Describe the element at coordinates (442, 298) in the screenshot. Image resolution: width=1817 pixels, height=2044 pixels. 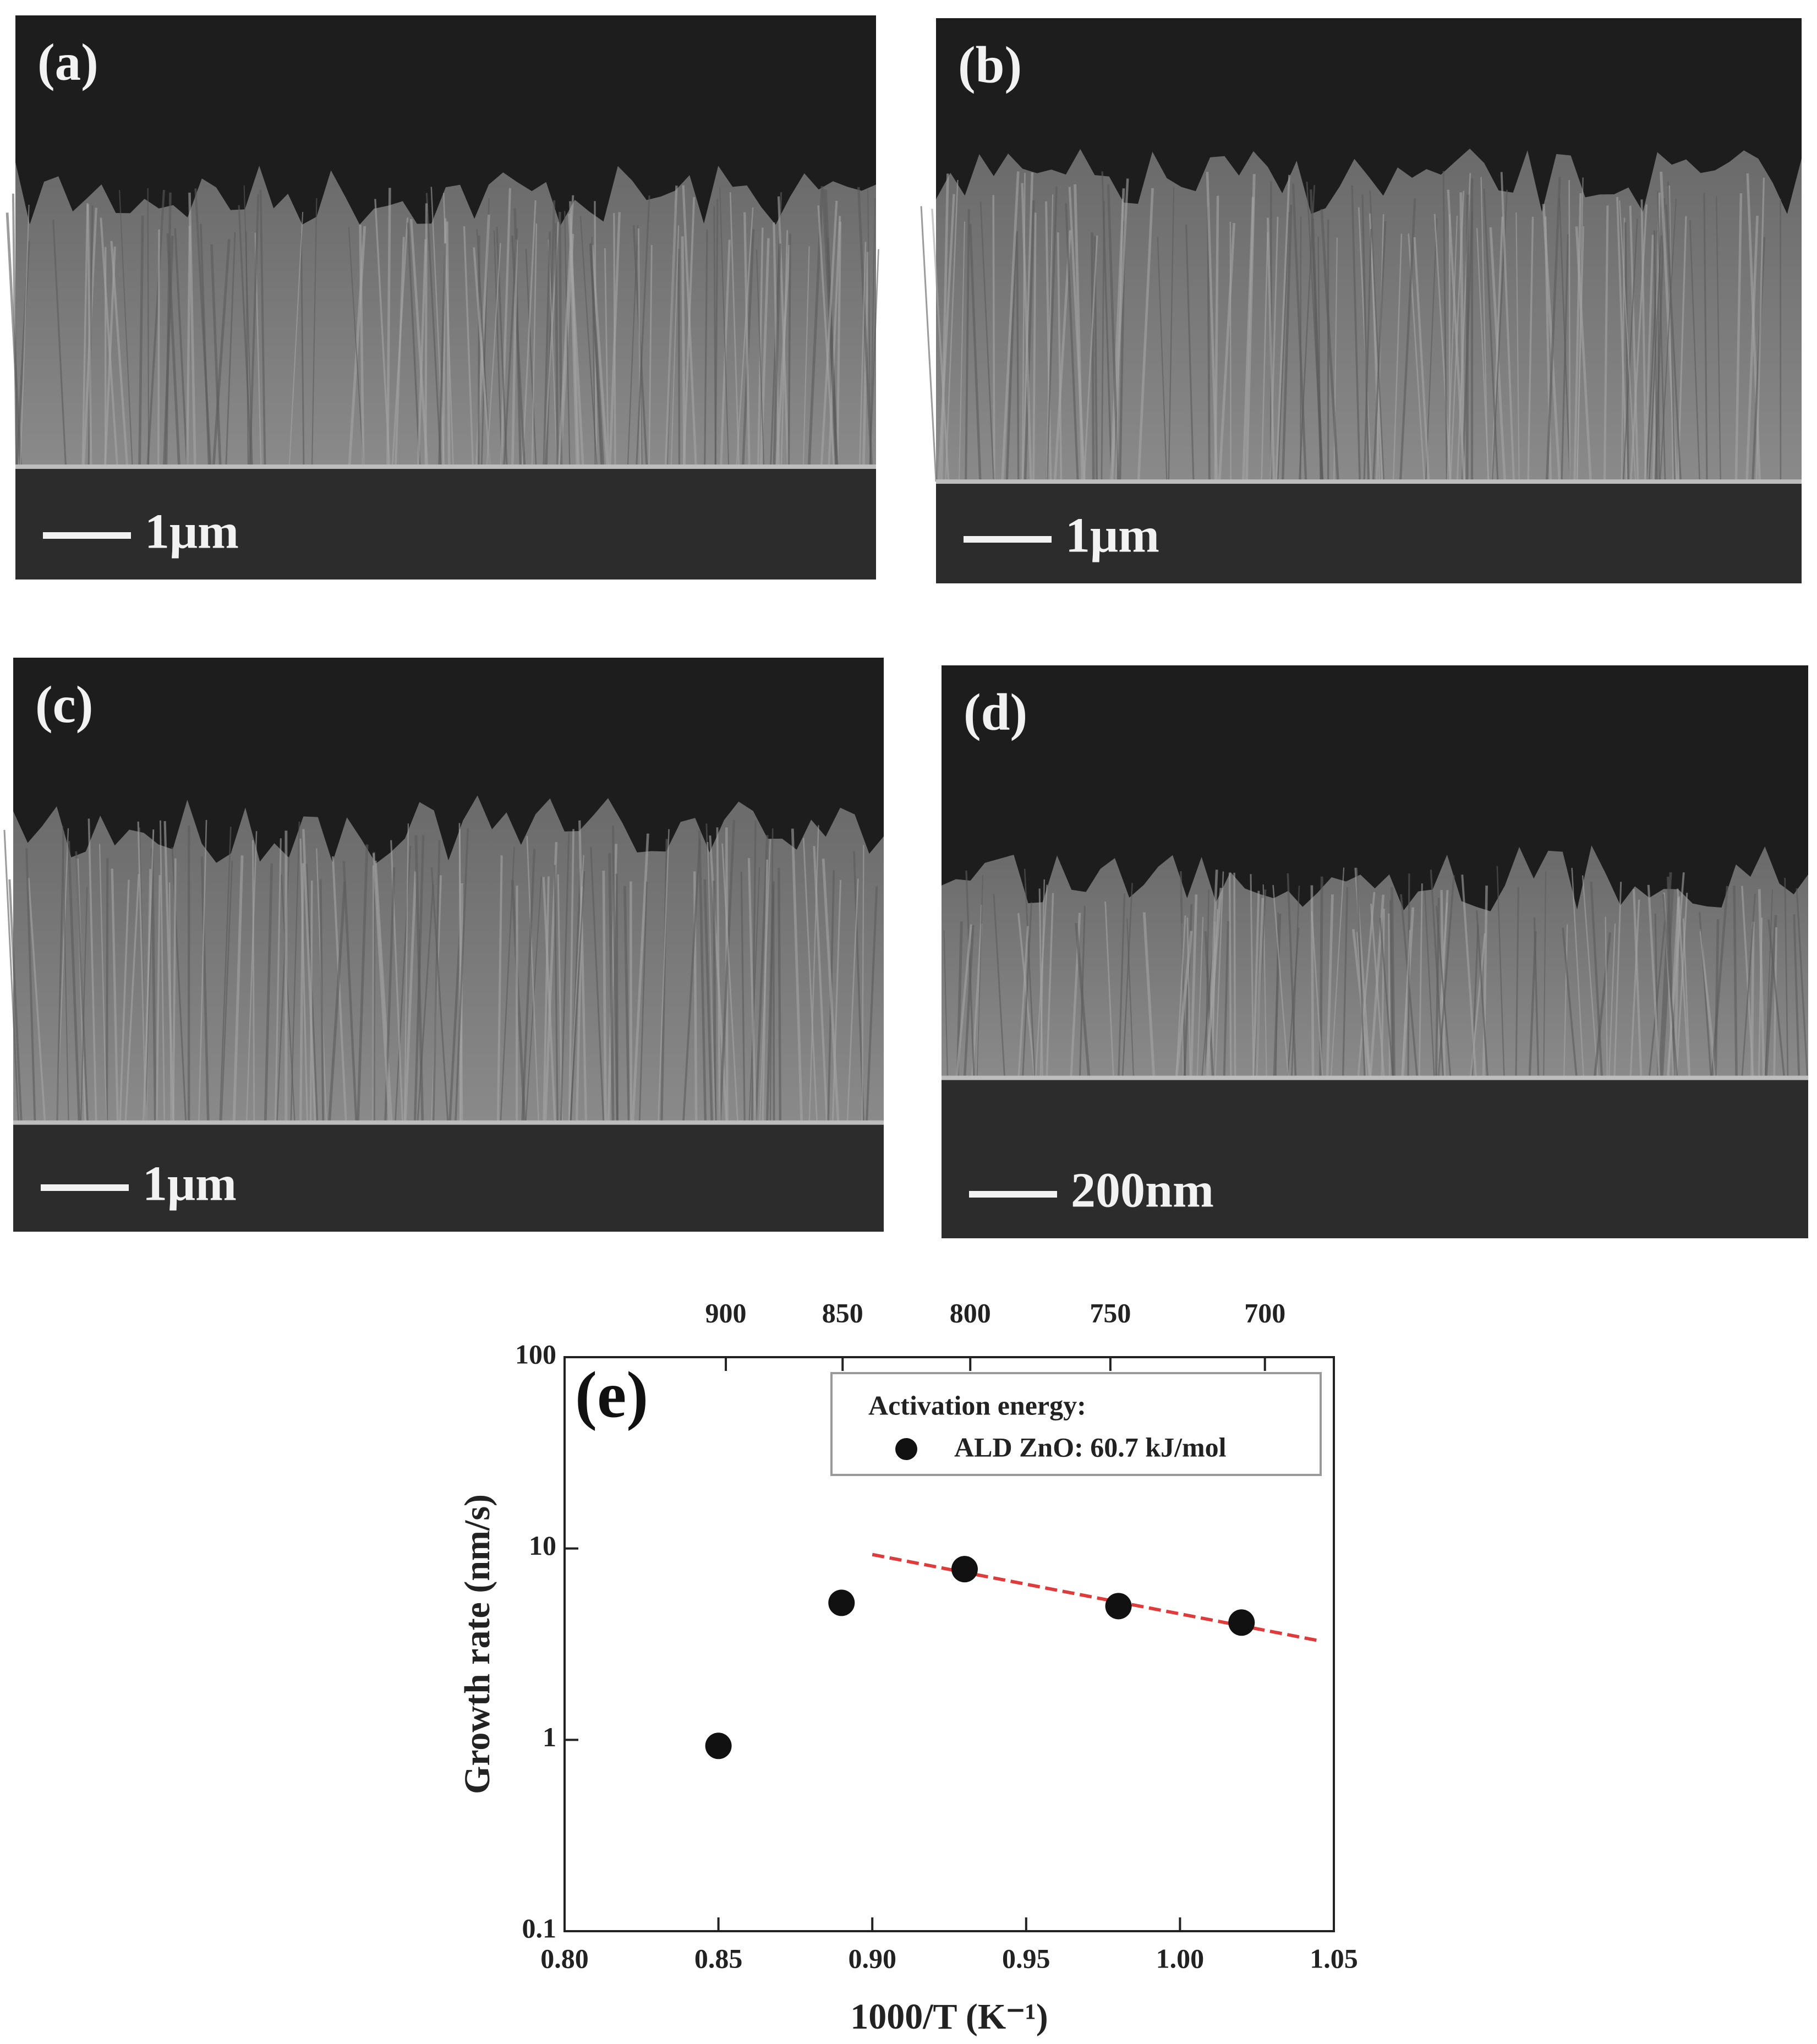
I see `sem-image: (a) 1μm` at that location.